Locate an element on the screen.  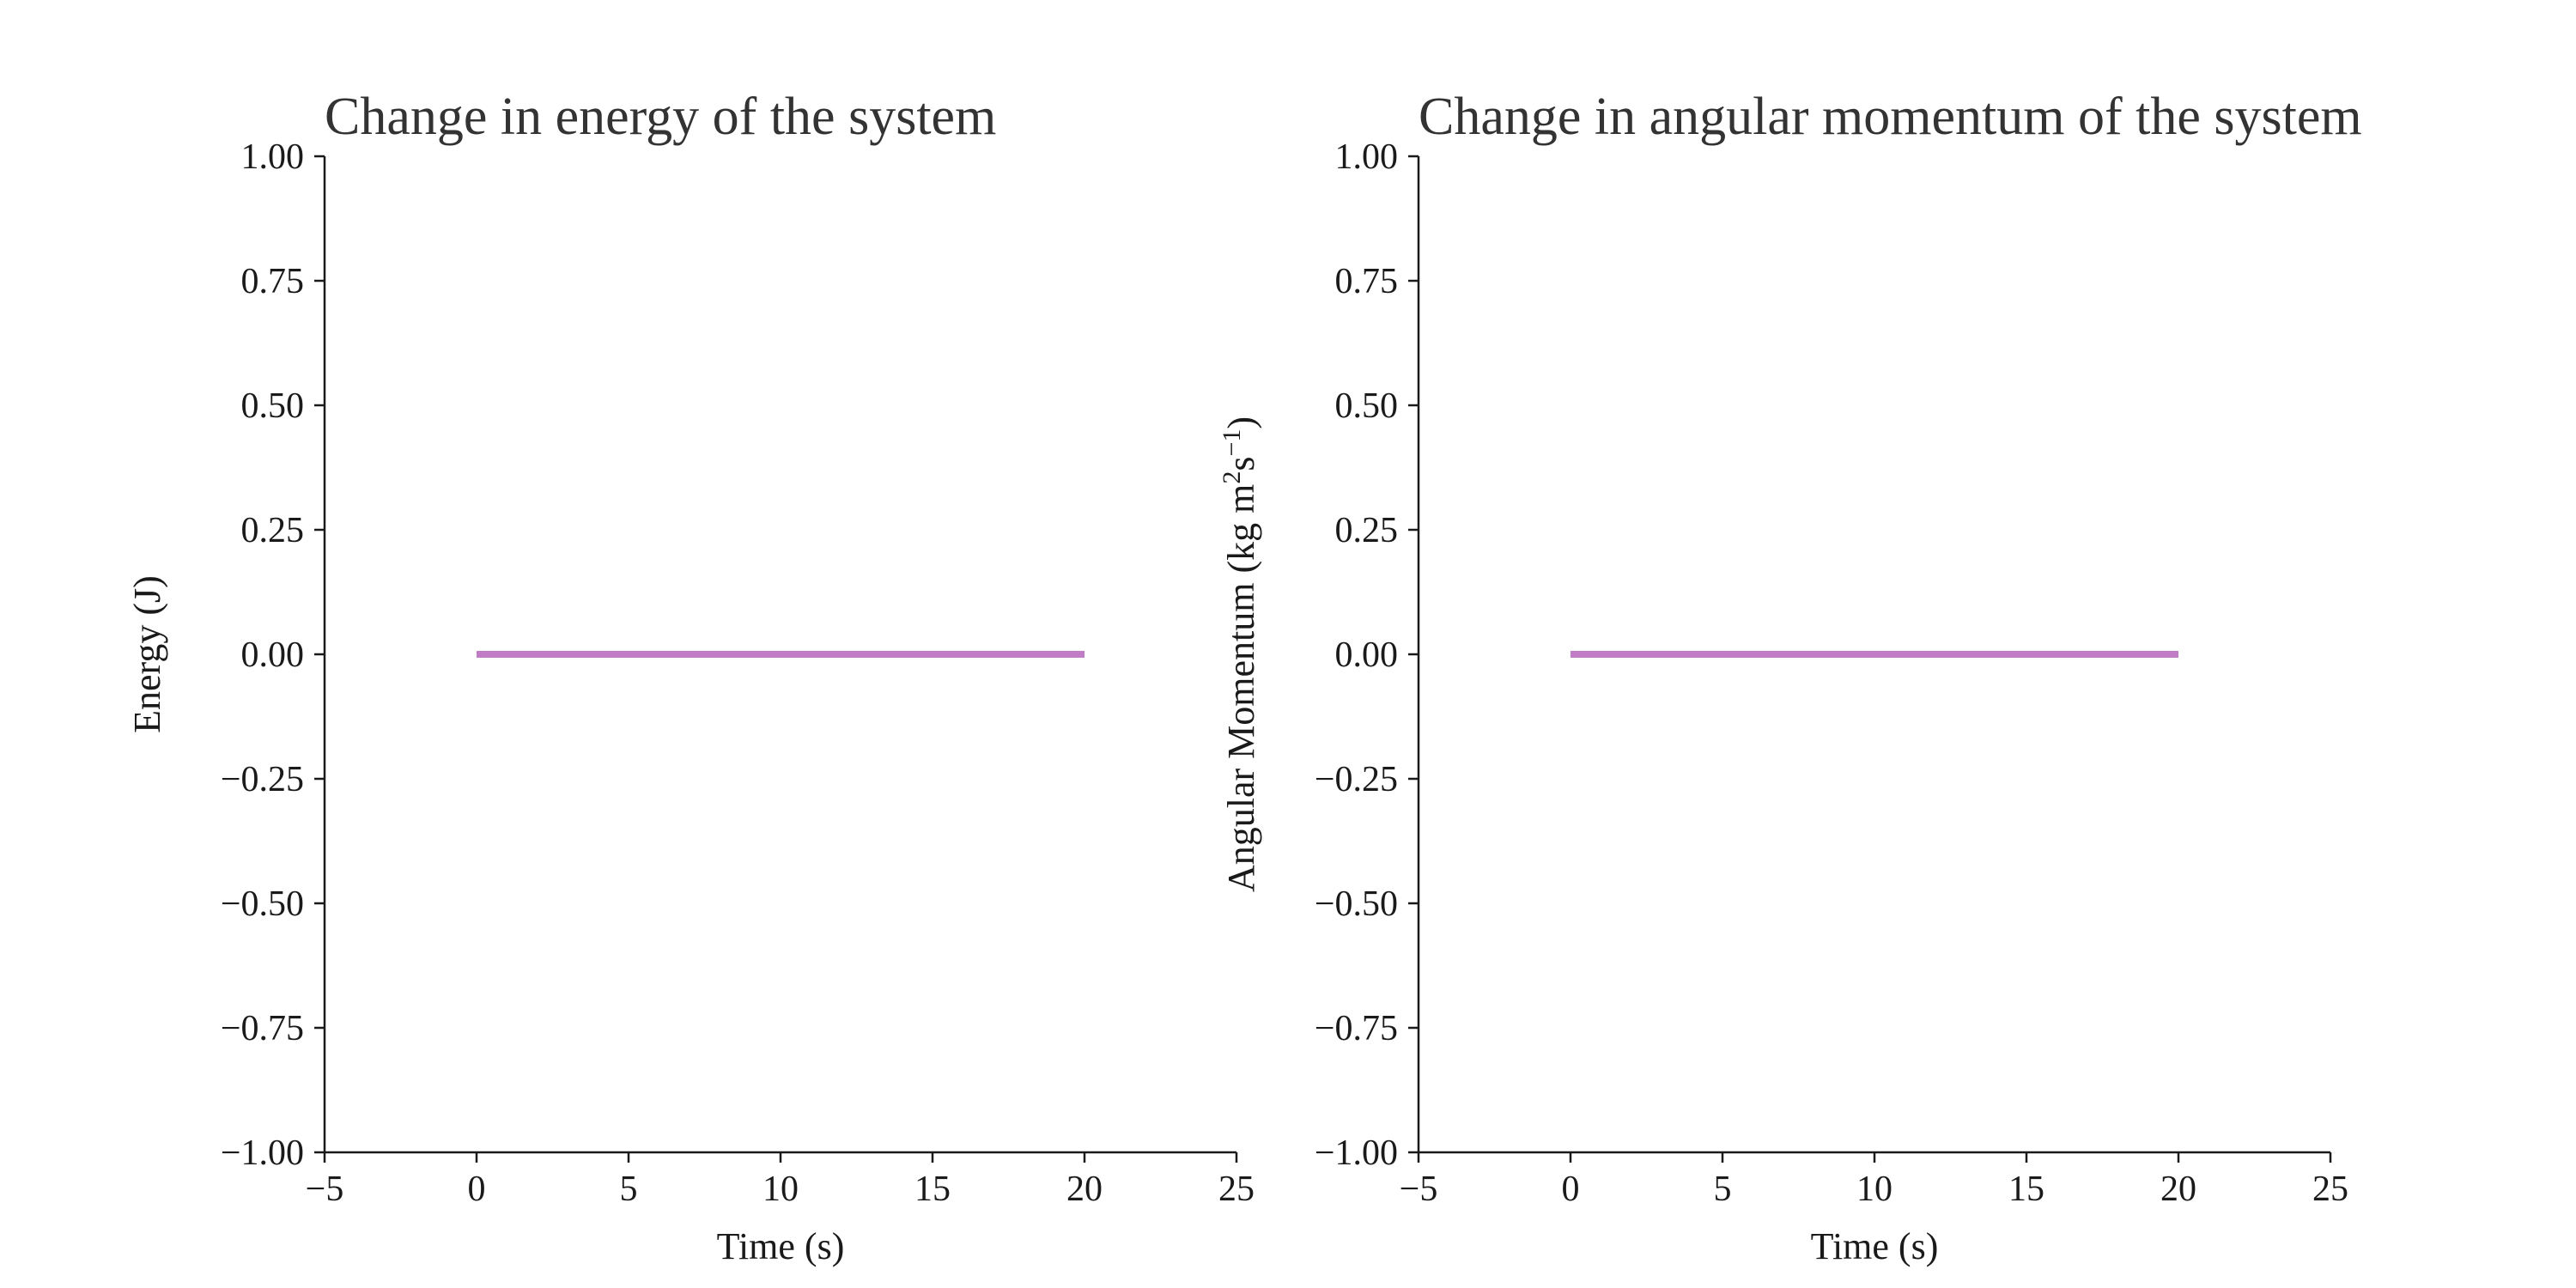
y-axis-label-part: Angular Momentum (kg m is located at coordinates (1241, 688).